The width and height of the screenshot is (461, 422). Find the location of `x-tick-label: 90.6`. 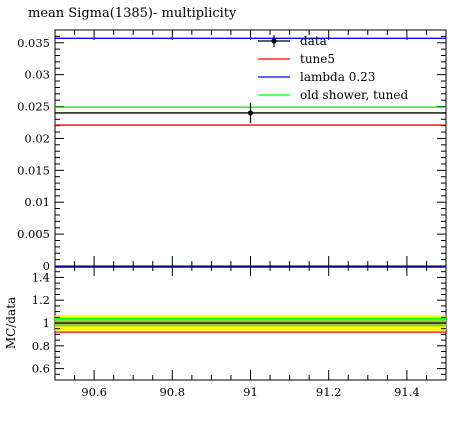

x-tick-label: 90.6 is located at coordinates (94, 392).